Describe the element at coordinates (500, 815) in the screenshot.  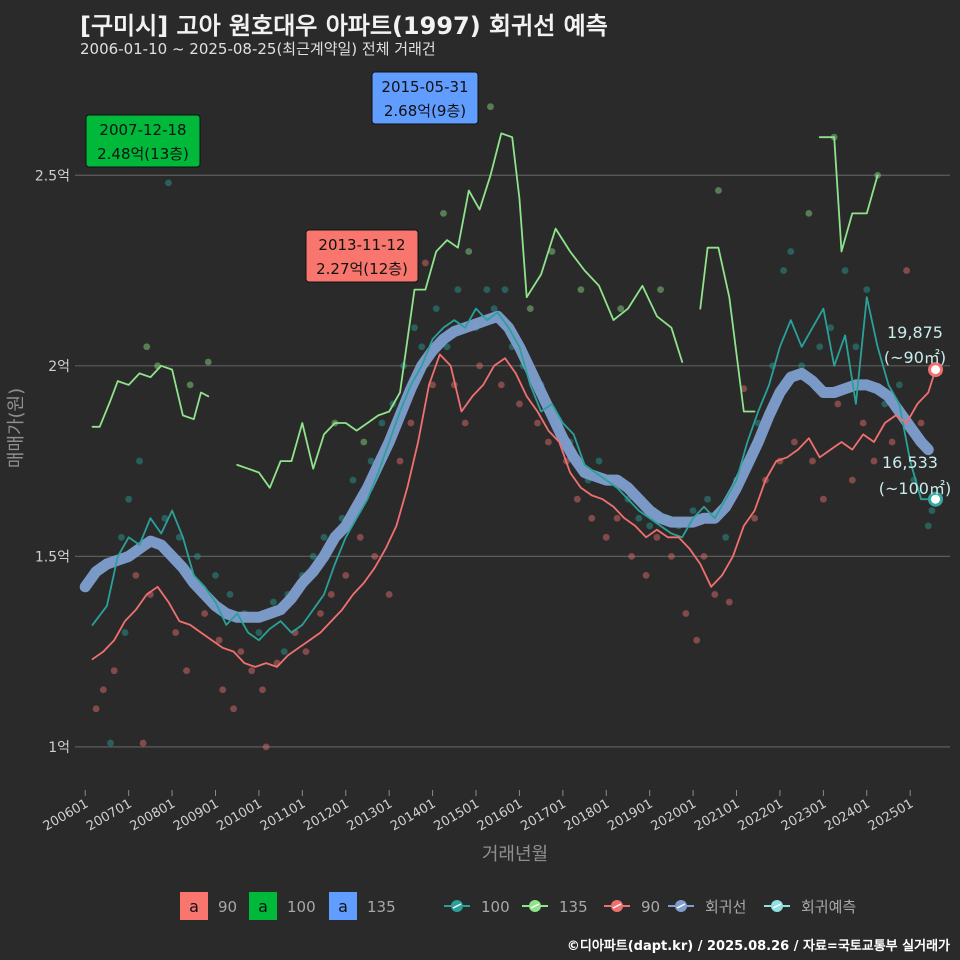
I see `x-tick-label: 201601` at that location.